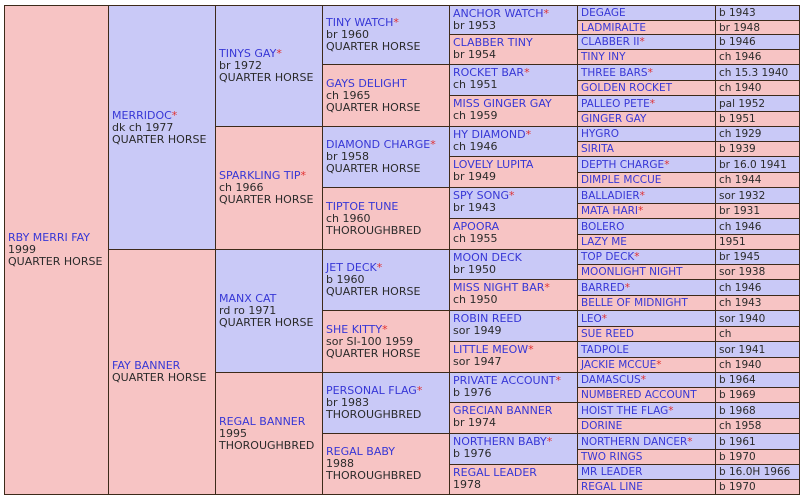 The image size is (800, 495). Describe the element at coordinates (474, 54) in the screenshot. I see `horse-detail: br 1954` at that location.